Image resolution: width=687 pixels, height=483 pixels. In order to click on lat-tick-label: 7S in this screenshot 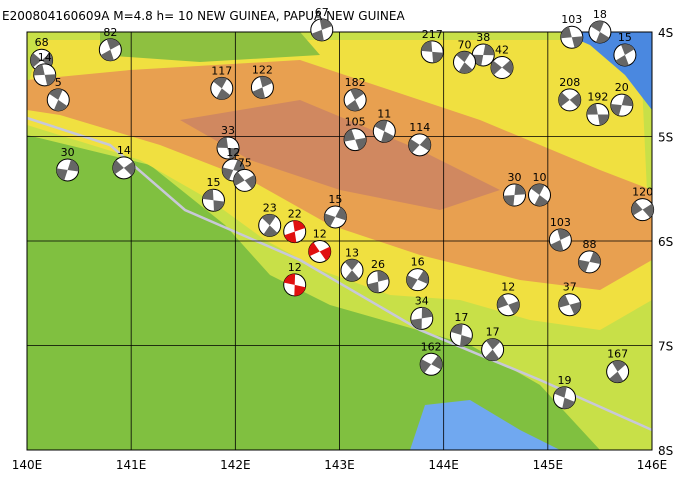, I will do `click(665, 347)`.